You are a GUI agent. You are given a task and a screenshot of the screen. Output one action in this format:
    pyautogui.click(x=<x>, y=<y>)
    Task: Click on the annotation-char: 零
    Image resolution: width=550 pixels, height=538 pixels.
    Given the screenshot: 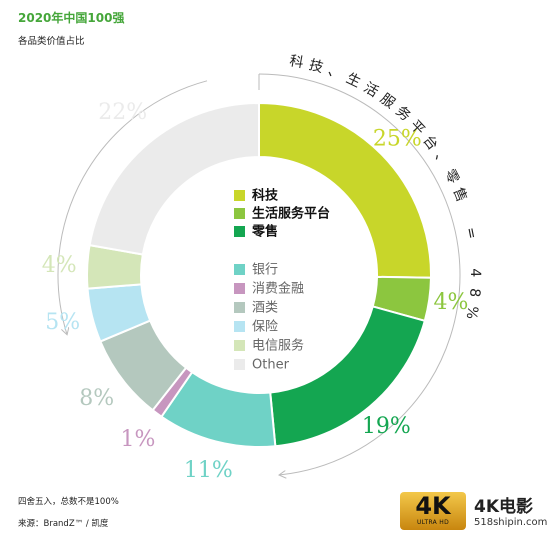 What is the action you would take?
    pyautogui.click(x=451, y=177)
    